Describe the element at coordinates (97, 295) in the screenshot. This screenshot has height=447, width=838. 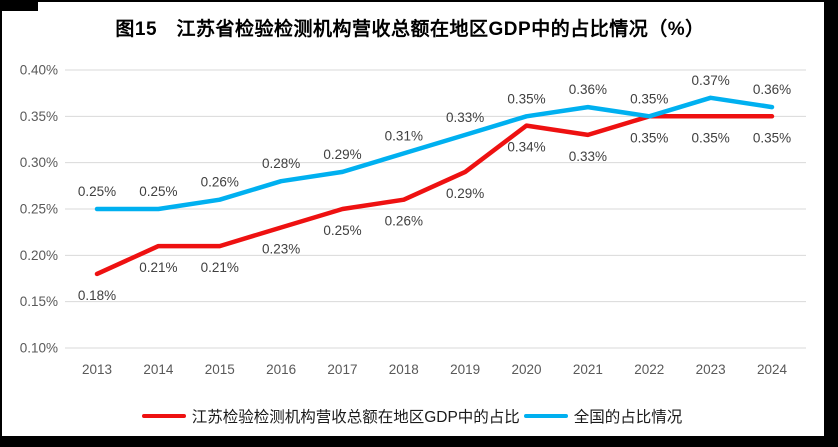
I see `data-label: 0.18%` at that location.